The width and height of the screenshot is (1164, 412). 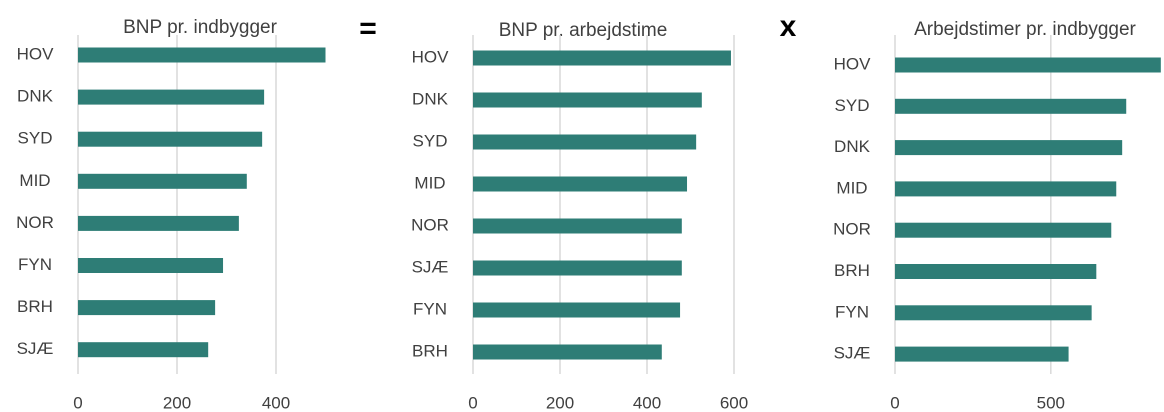 What do you see at coordinates (200, 27) in the screenshot?
I see `chart-title: BNP pr. indbygger` at bounding box center [200, 27].